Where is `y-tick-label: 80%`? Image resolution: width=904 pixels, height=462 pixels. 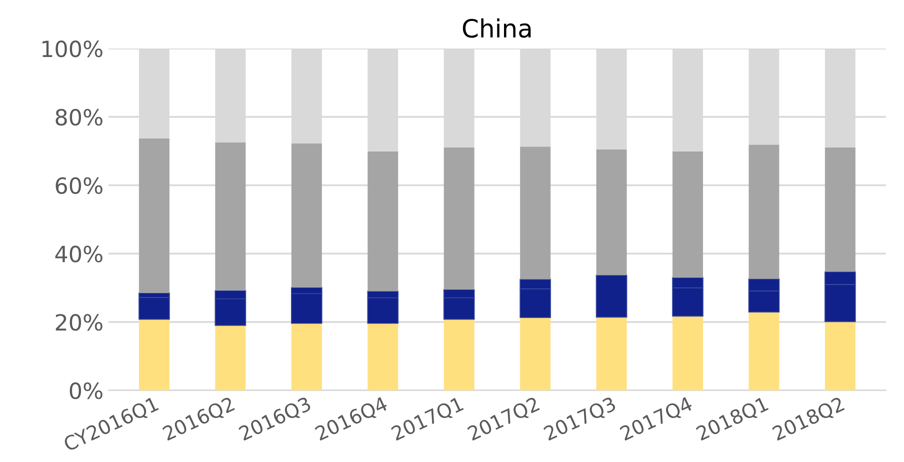 y-tick-label: 80% is located at coordinates (79, 117).